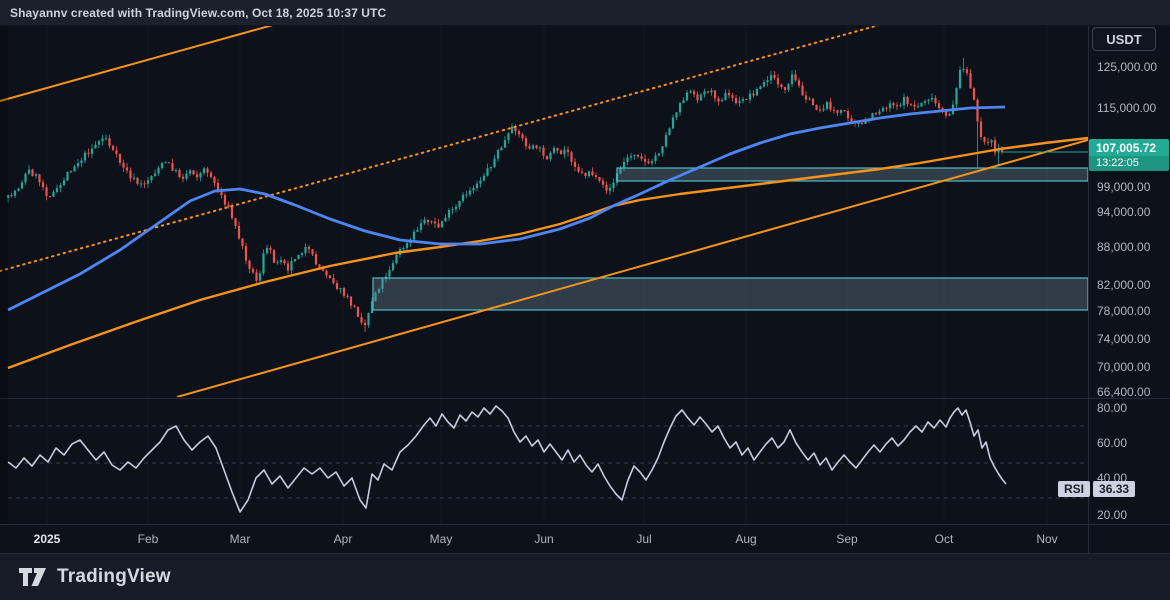 The height and width of the screenshot is (600, 1170). I want to click on time-tick-label: May, so click(441, 538).